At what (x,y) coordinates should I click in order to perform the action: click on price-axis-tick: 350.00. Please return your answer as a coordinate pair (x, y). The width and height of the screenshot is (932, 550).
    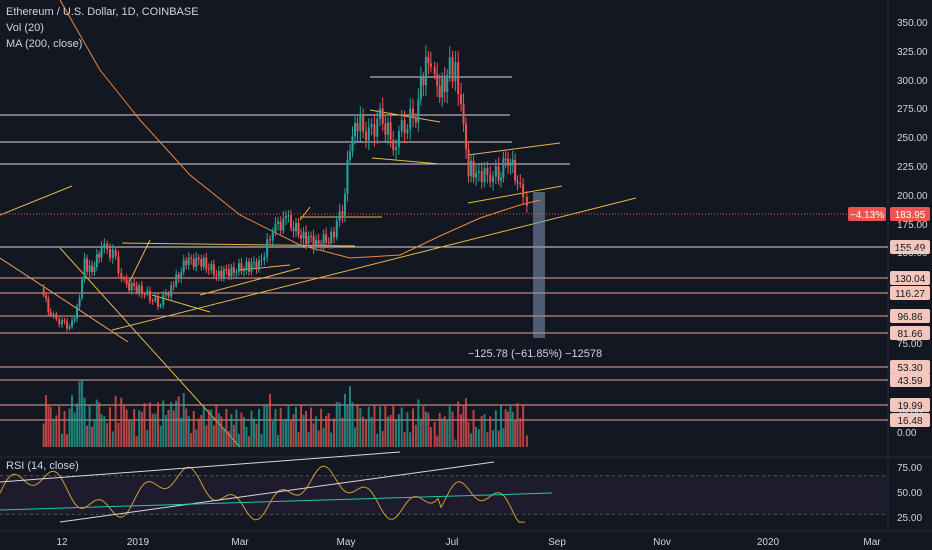
    Looking at the image, I should click on (912, 23).